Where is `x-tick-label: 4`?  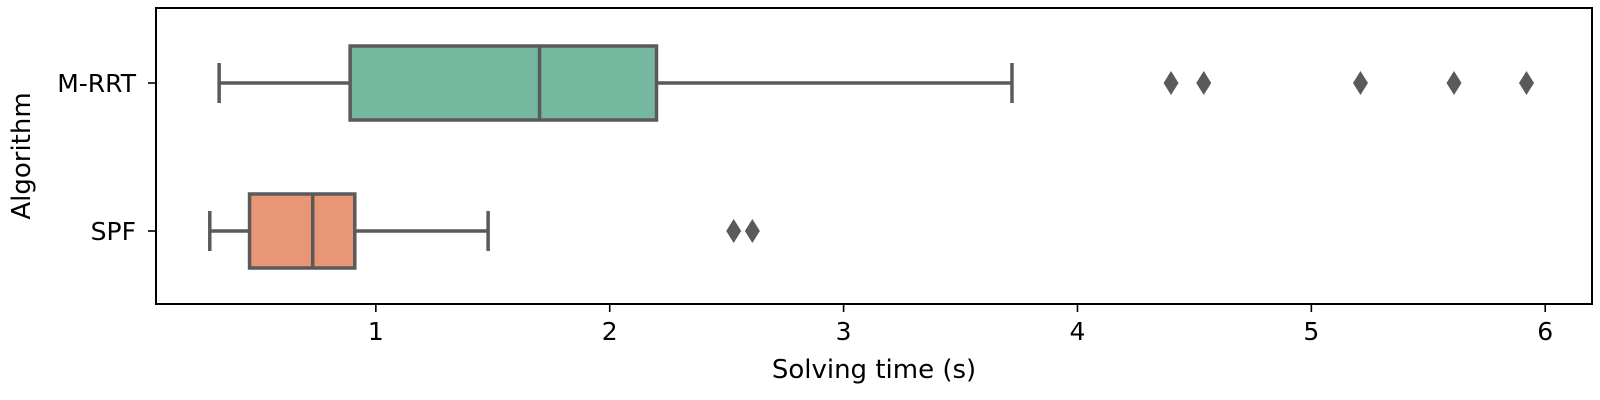 x-tick-label: 4 is located at coordinates (1078, 331).